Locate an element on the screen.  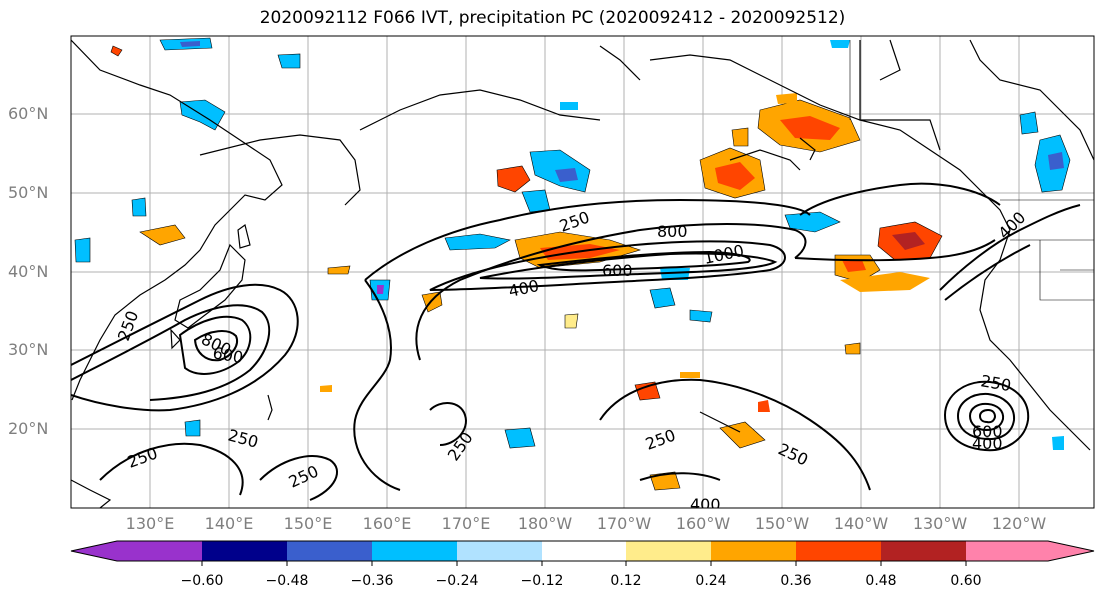
colorbar-tick-label: −0.48 is located at coordinates (287, 581).